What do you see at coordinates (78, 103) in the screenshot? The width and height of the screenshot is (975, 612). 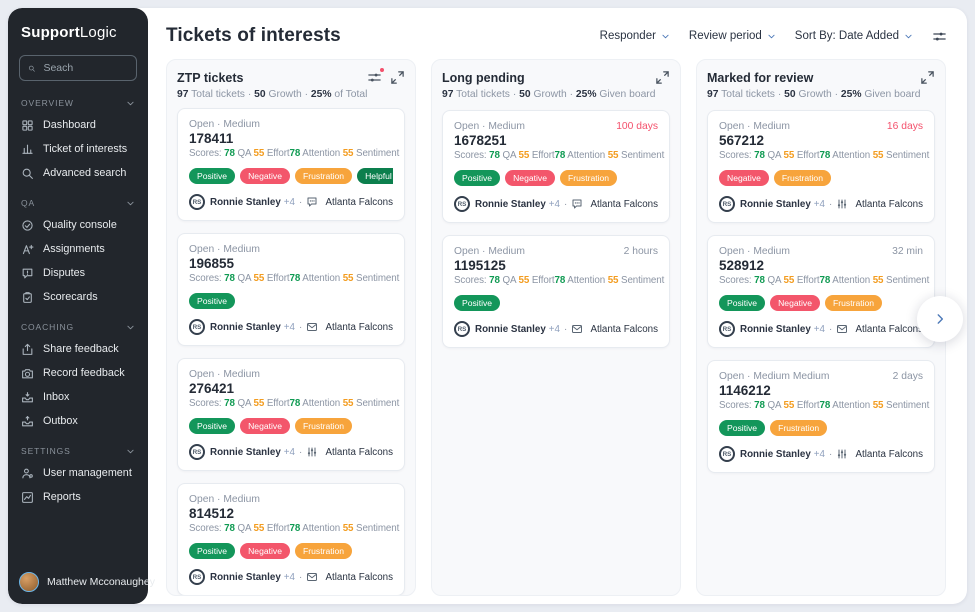 I see `nav-section-overview: OVERVIEW` at bounding box center [78, 103].